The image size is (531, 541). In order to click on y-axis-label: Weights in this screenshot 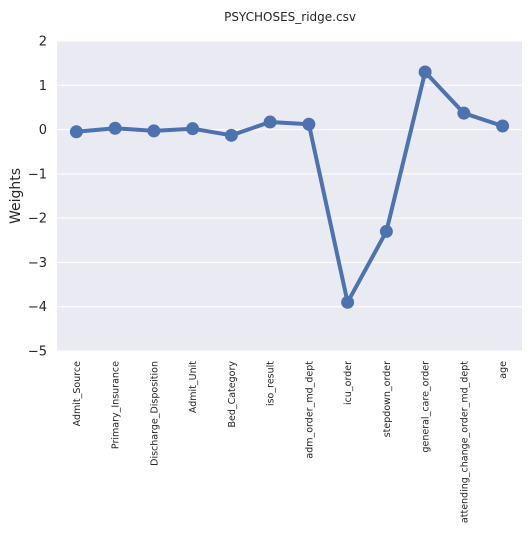, I will do `click(16, 196)`.